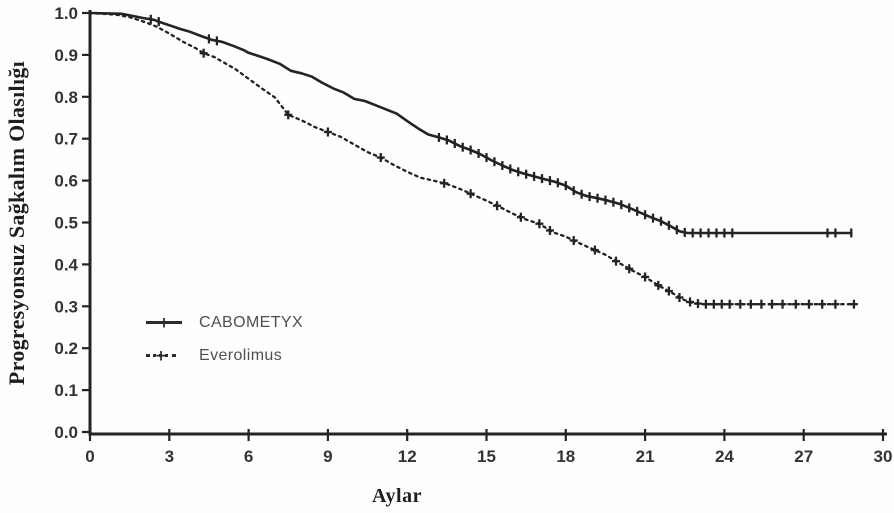  I want to click on legend-label-cabometyx: CABOMETYX, so click(251, 322).